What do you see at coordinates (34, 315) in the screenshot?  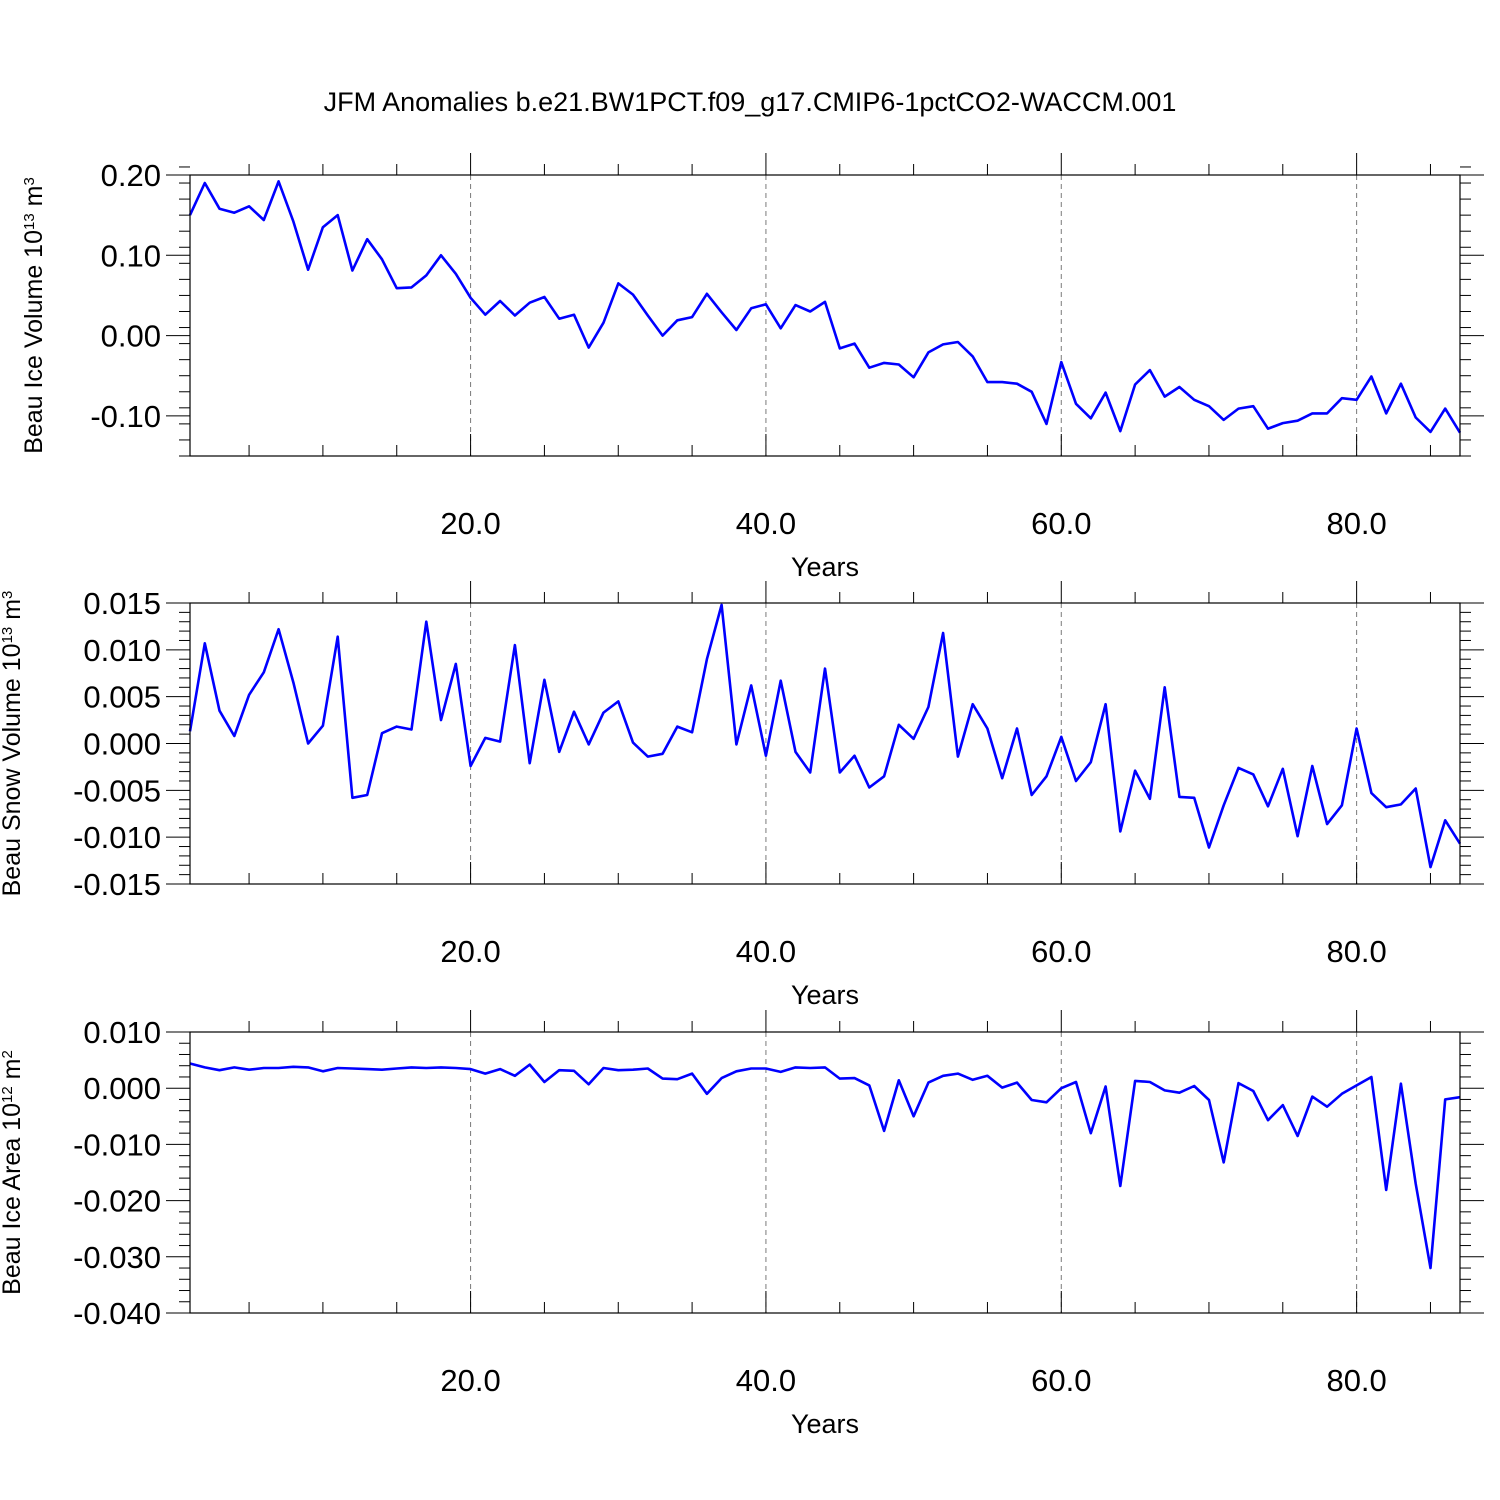 I see `y-axis-label: Beau Ice Volume 1013 m3` at bounding box center [34, 315].